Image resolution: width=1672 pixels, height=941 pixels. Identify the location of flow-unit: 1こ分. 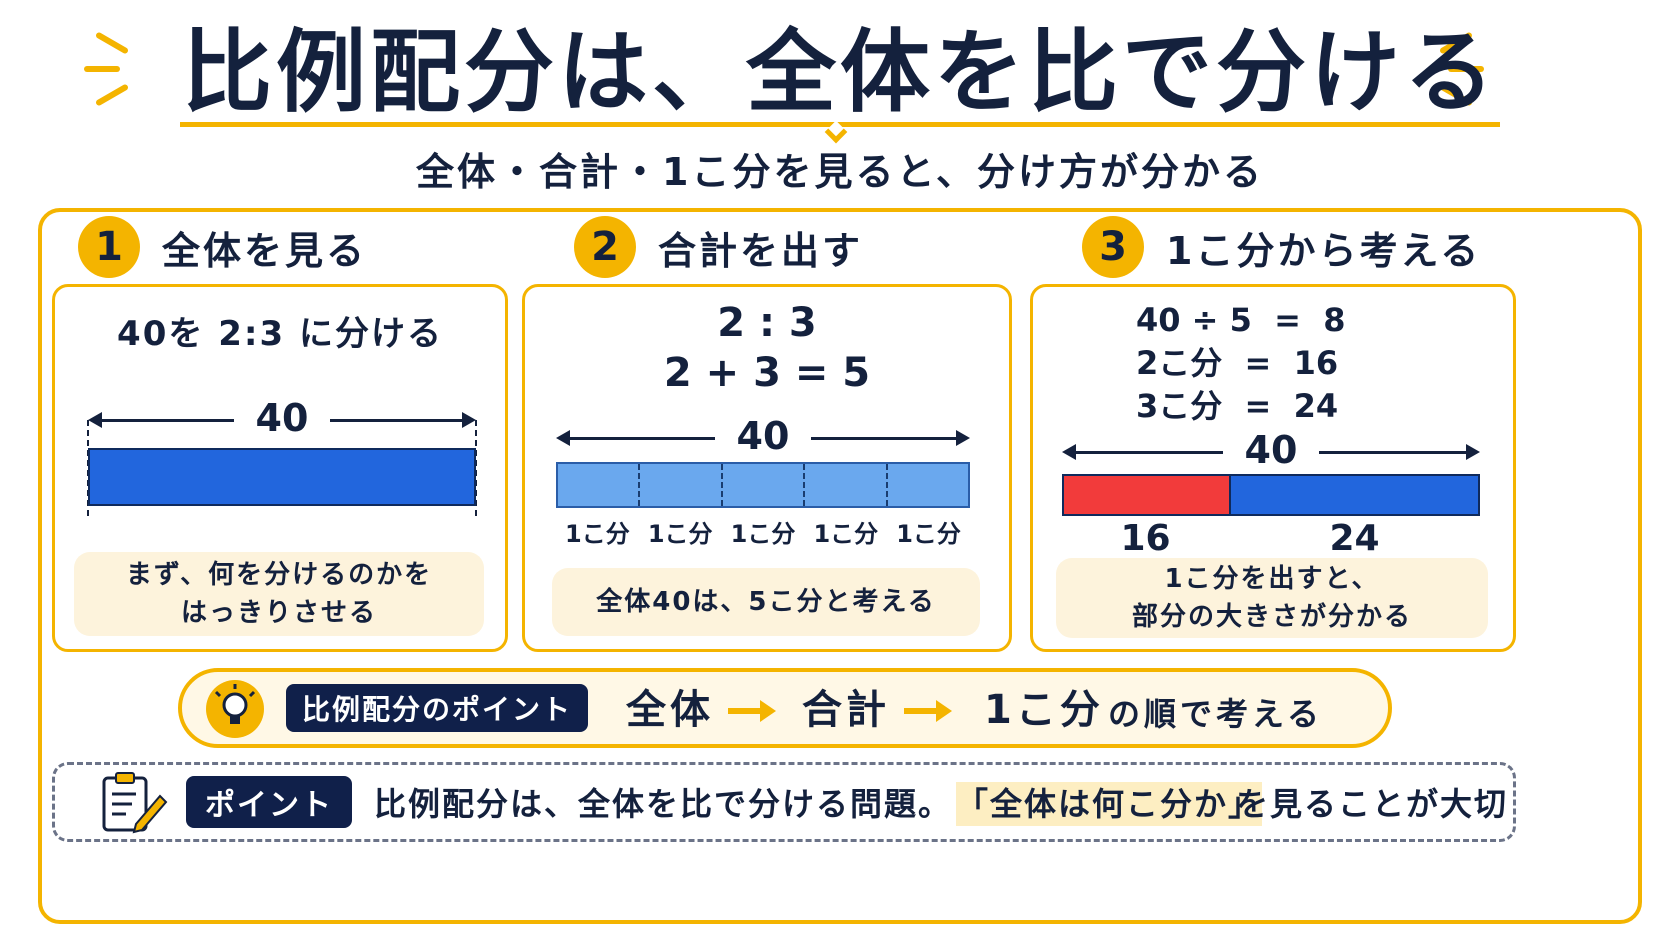
(1044, 710).